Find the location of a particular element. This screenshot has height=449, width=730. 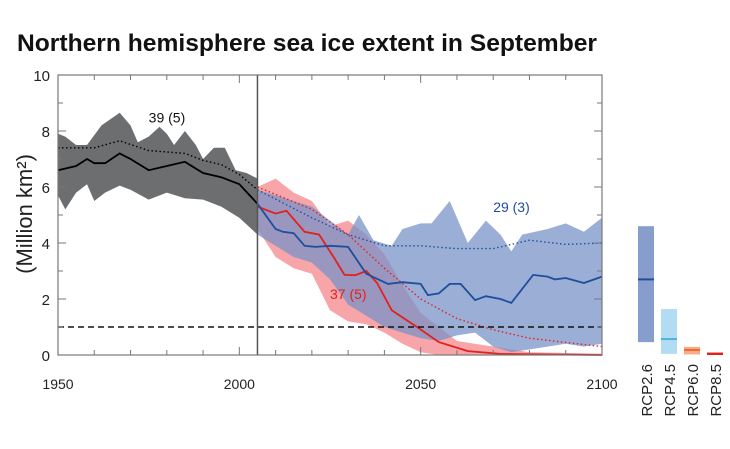

side-bar-rcp2.6 is located at coordinates (646, 284).